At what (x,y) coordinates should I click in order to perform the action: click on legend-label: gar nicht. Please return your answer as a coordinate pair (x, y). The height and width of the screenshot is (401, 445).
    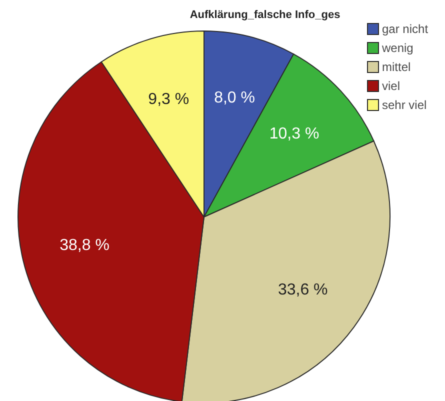
    Looking at the image, I should click on (405, 29).